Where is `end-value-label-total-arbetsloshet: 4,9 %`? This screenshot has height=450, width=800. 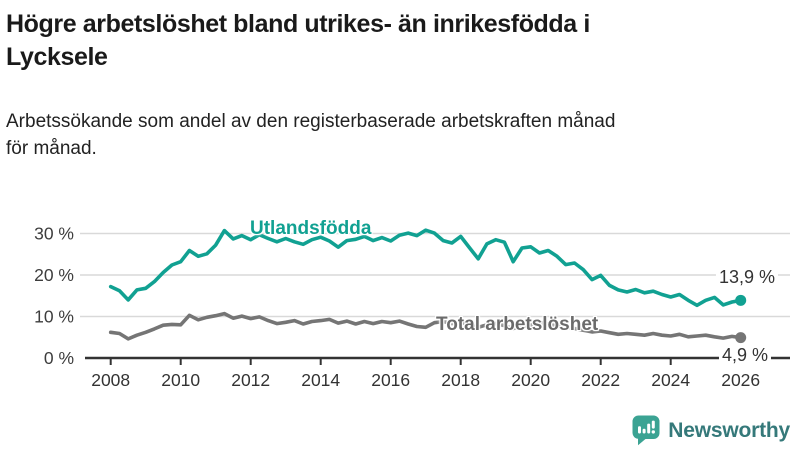 end-value-label-total-arbetsloshet: 4,9 % is located at coordinates (745, 355).